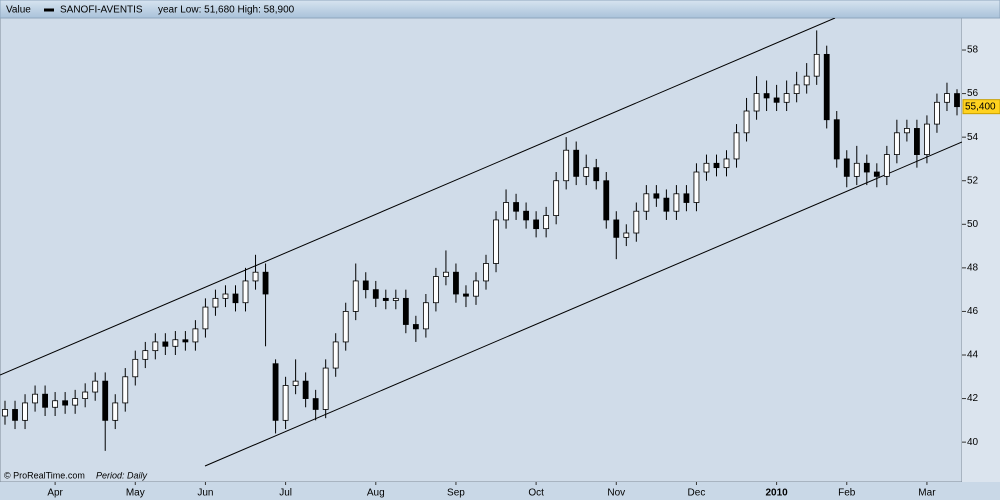  Describe the element at coordinates (927, 493) in the screenshot. I see `x-tick-label: Mar` at that location.